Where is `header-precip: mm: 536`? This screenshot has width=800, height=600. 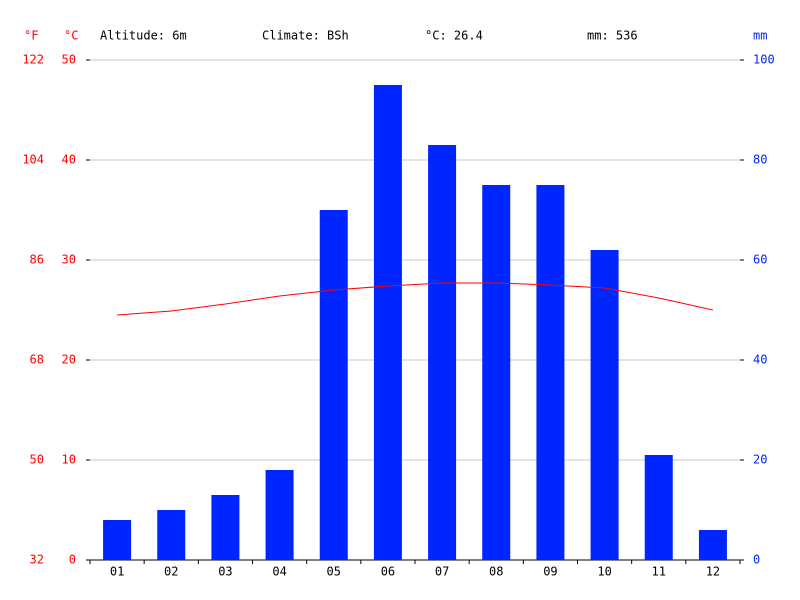 header-precip: mm: 536 is located at coordinates (612, 36).